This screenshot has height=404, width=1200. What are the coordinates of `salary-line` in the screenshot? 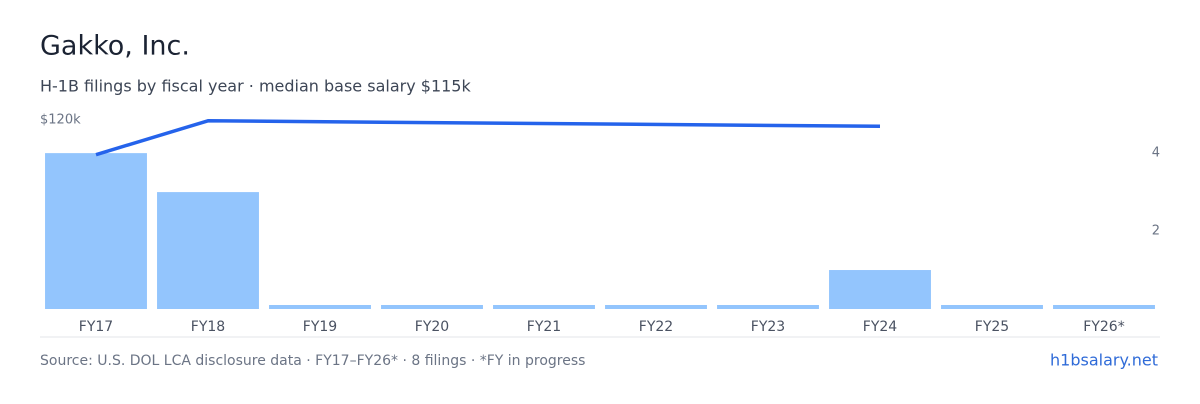 It's located at (488, 138).